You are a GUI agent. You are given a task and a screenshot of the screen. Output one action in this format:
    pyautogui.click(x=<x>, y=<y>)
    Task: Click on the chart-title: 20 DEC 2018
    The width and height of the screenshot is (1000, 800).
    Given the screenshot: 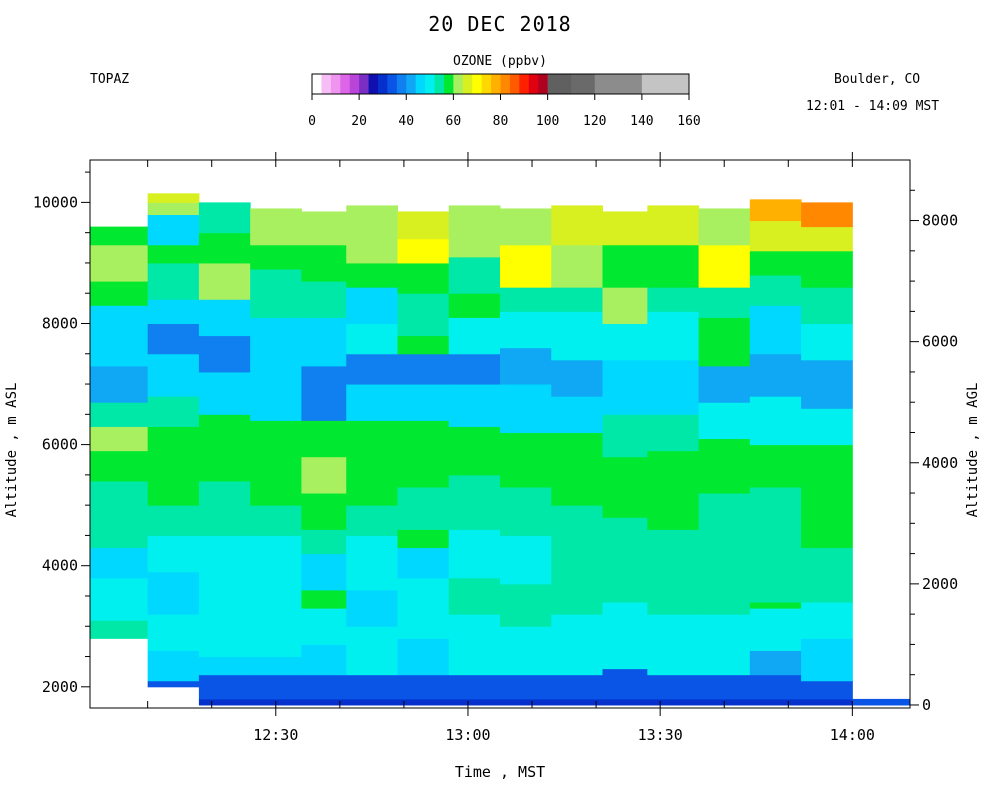 What is the action you would take?
    pyautogui.click(x=500, y=24)
    